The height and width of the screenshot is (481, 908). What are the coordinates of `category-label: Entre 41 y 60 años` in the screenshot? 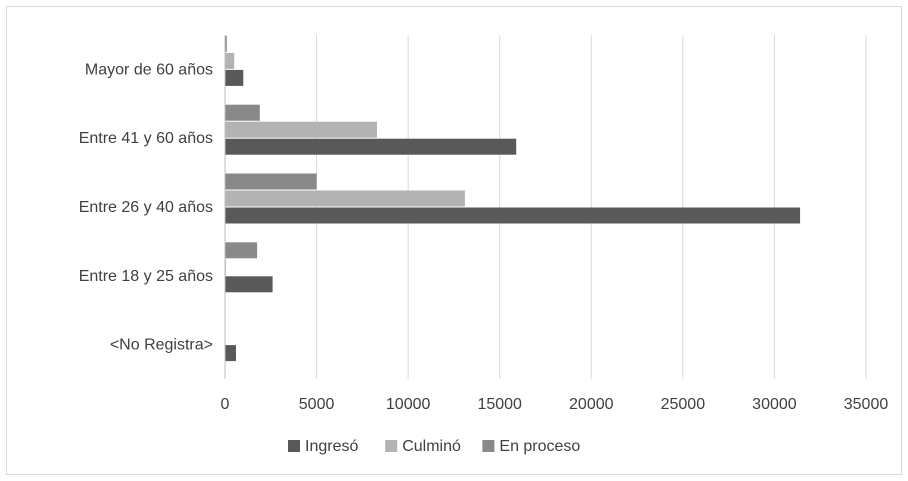 It's located at (146, 138).